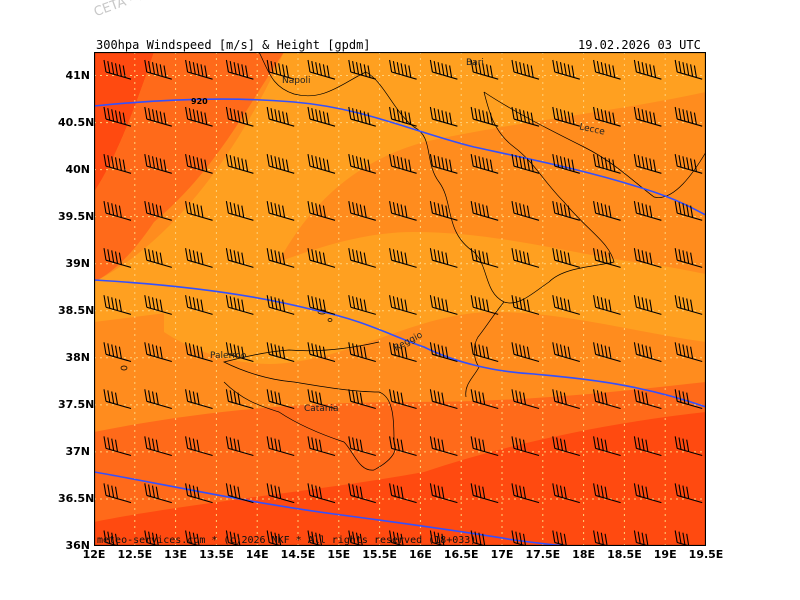 Image resolution: width=800 pixels, height=600 pixels. I want to click on longitude-tick-label: 16E, so click(420, 554).